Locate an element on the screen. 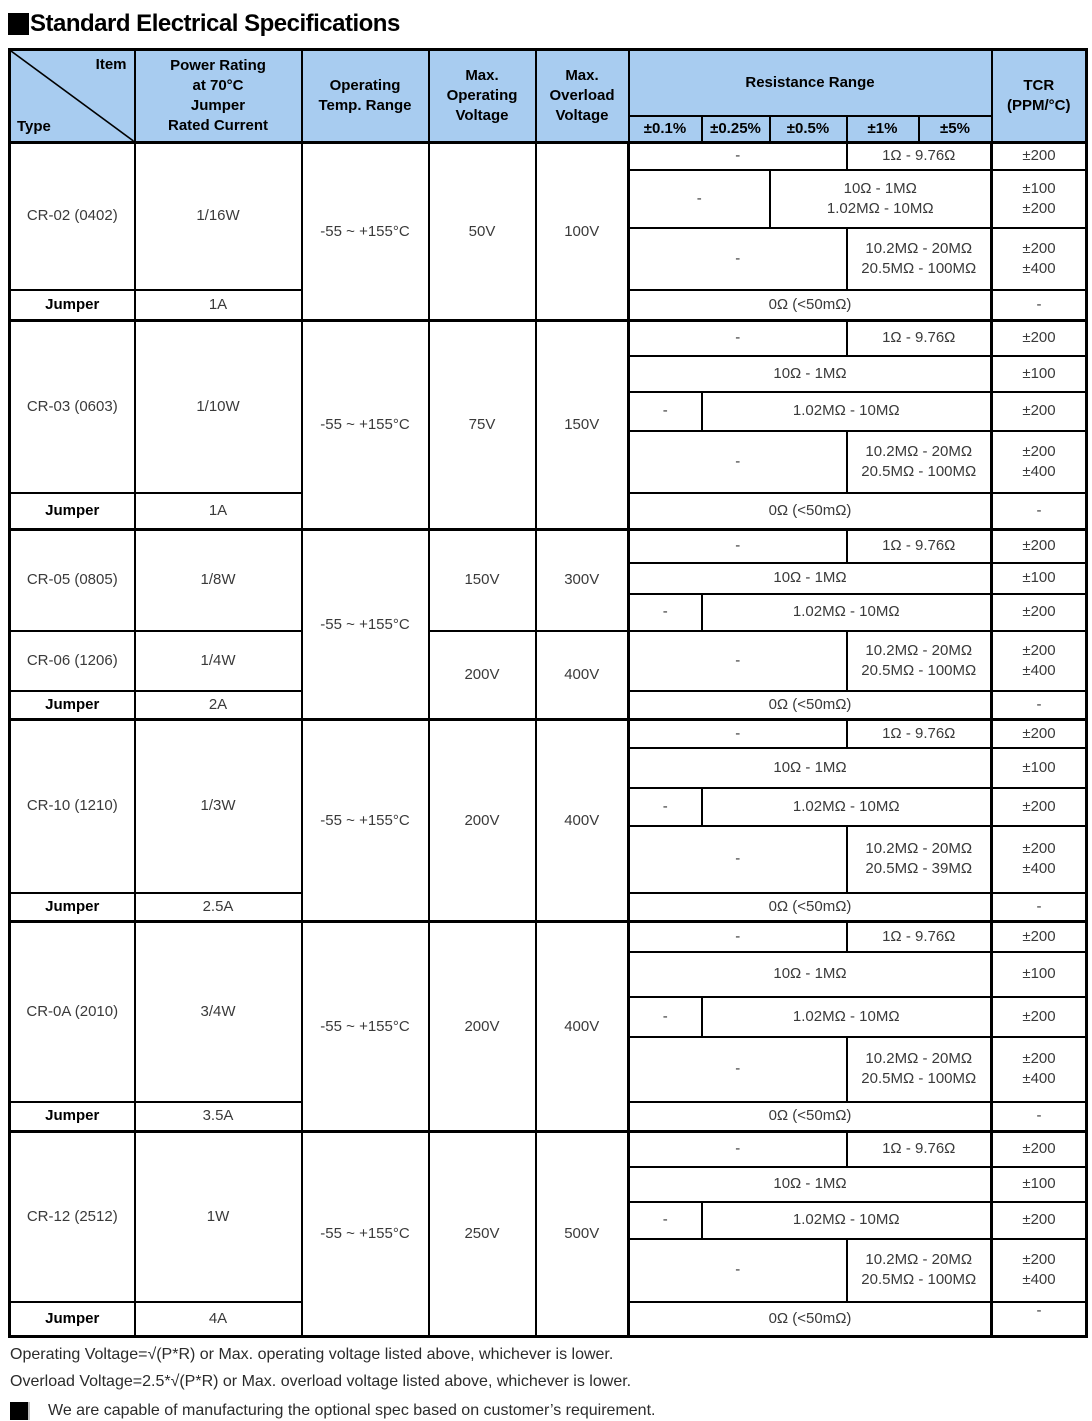 This screenshot has height=1421, width=1092. power-rating-cell: 3/4W is located at coordinates (218, 1011).